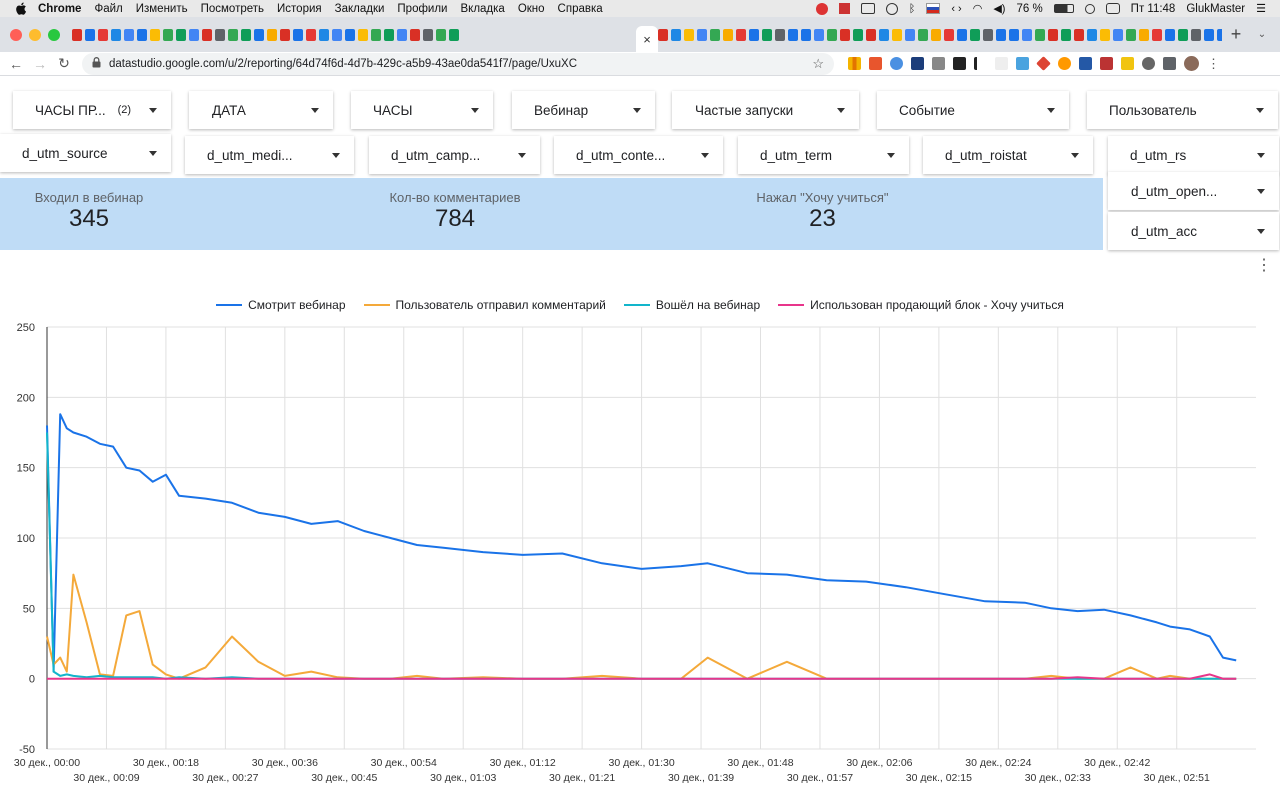  I want to click on xpath-extension-icon, so click(959, 63).